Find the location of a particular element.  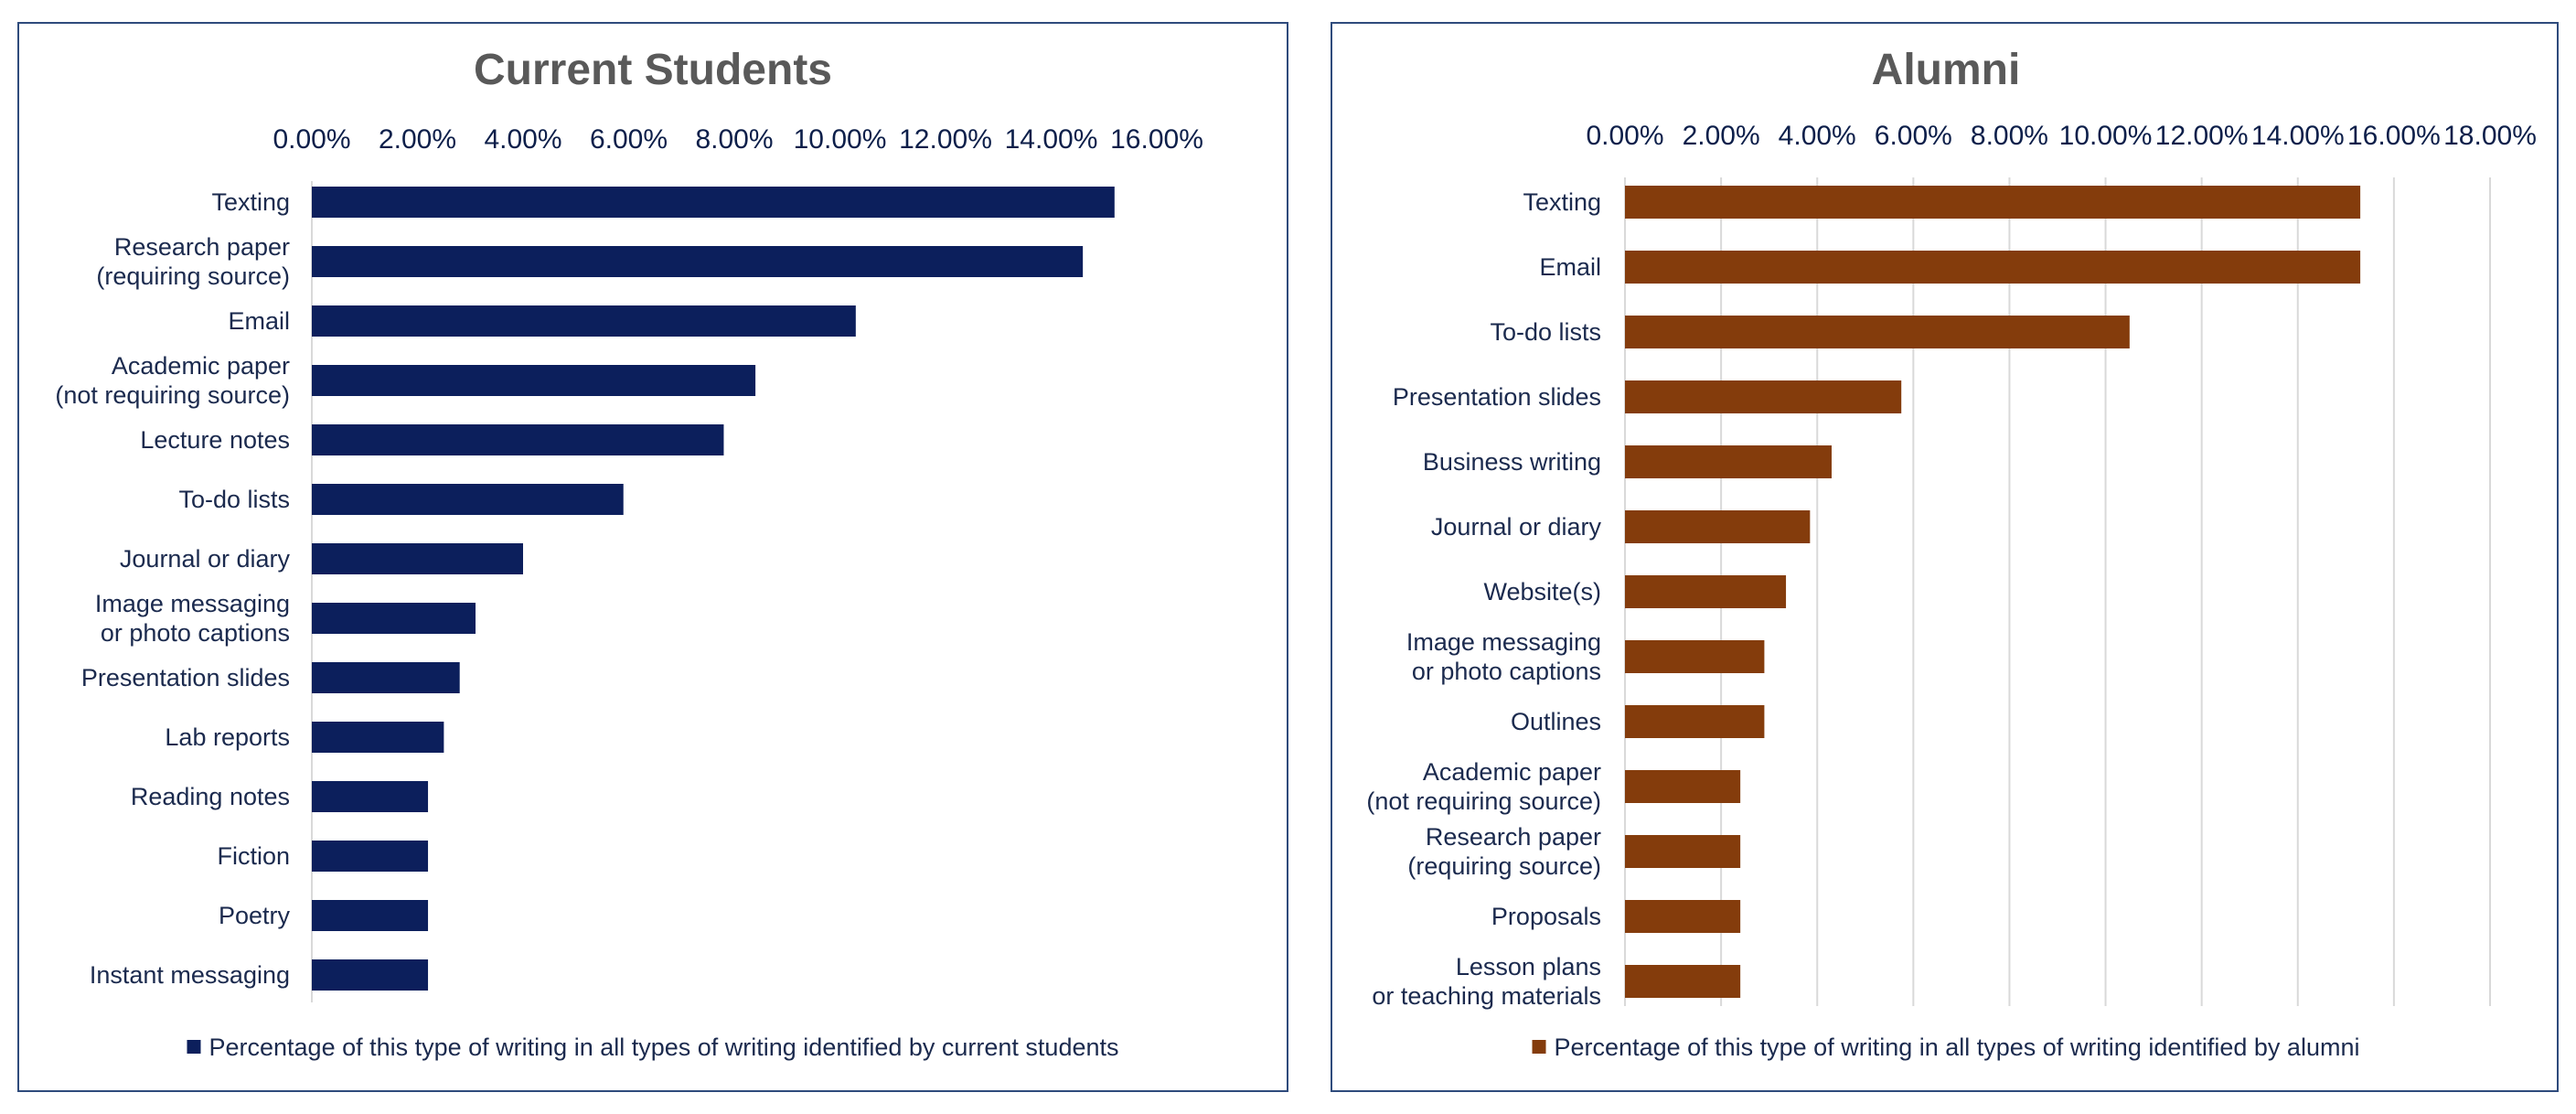

current-students-legend-swatch is located at coordinates (194, 1047).